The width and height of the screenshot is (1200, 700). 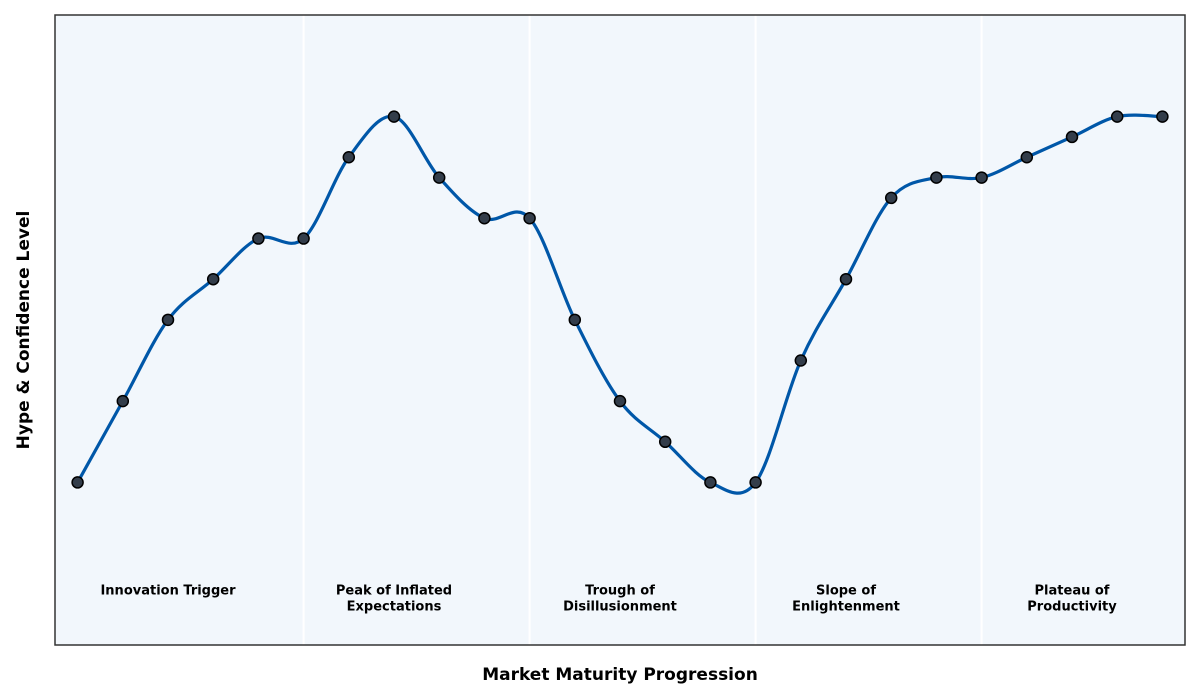 What do you see at coordinates (846, 607) in the screenshot?
I see `phase-label: Enlightenment` at bounding box center [846, 607].